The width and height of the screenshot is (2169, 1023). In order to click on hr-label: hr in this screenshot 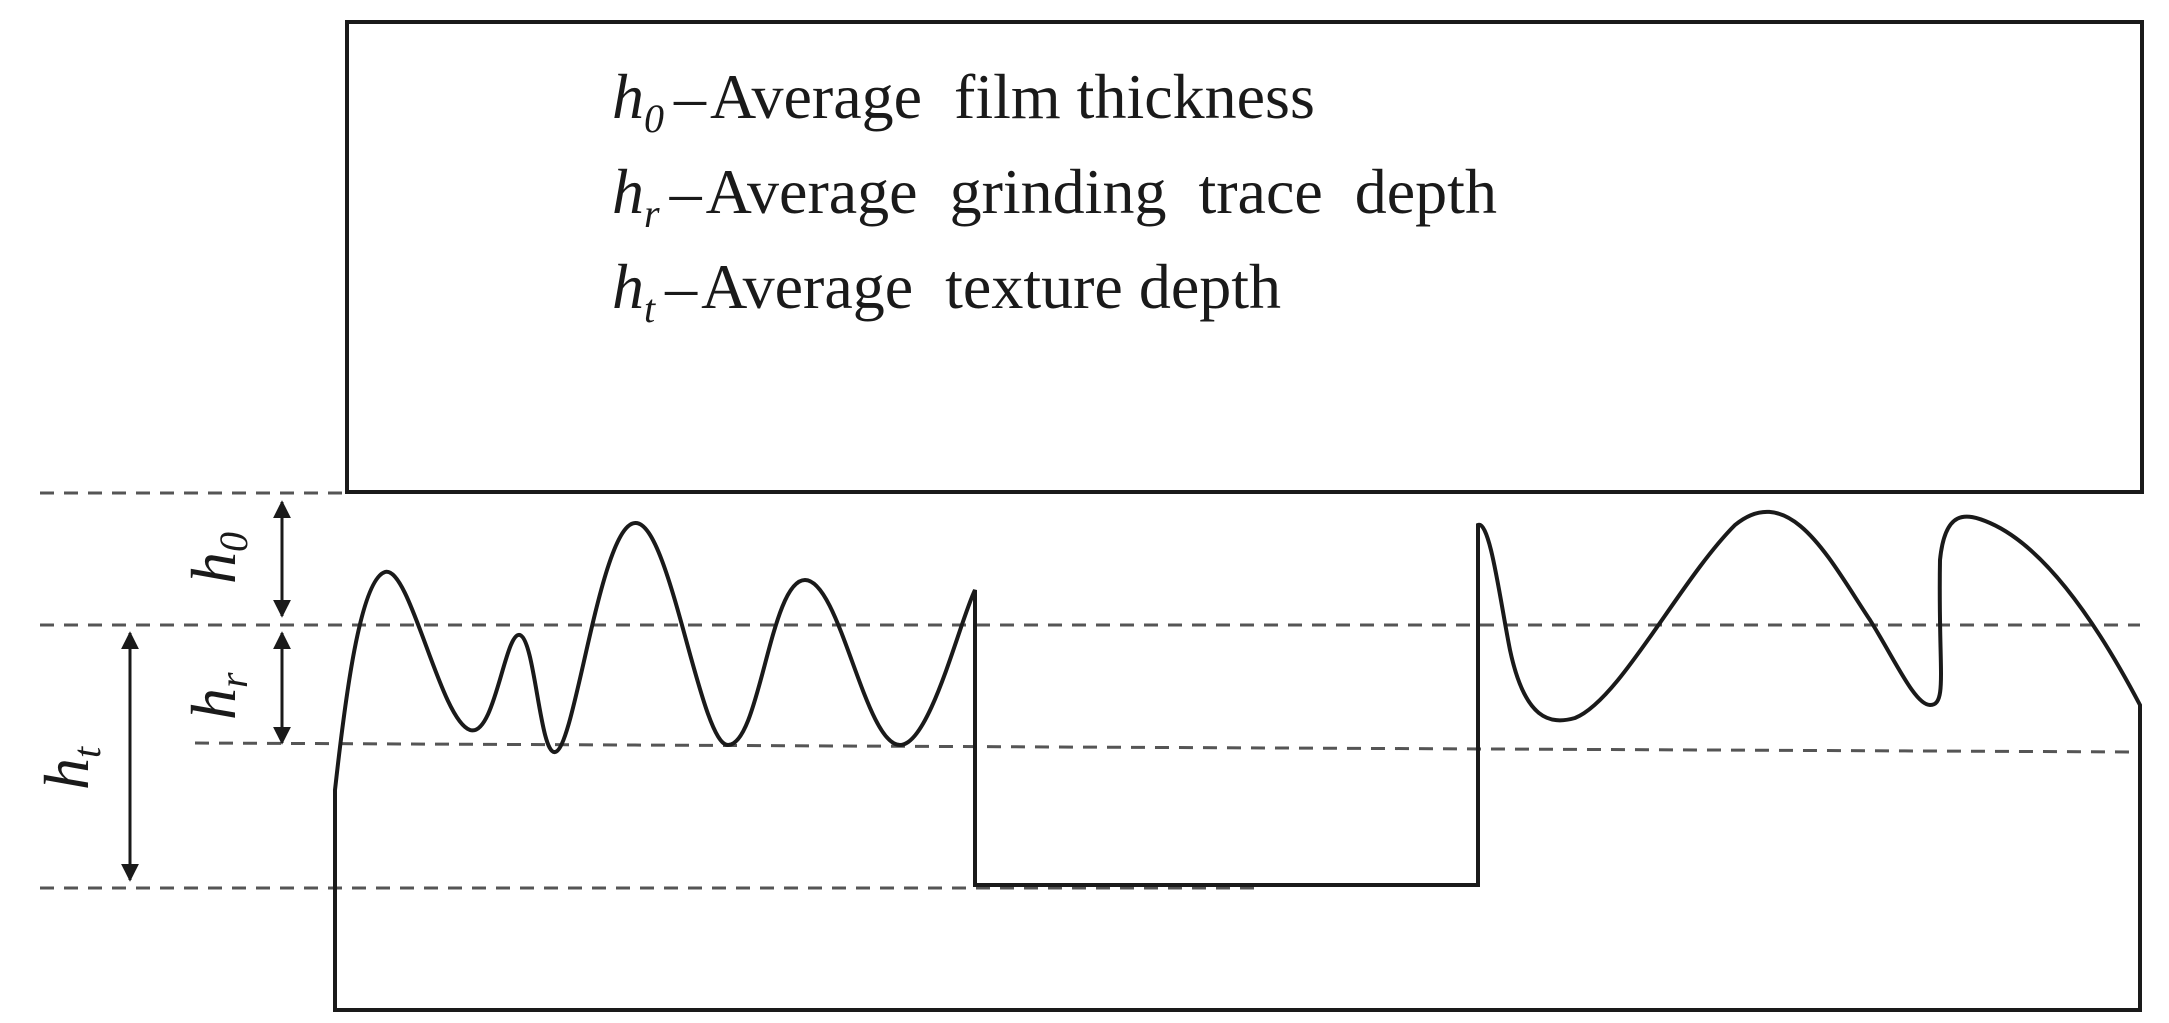, I will do `click(217, 696)`.